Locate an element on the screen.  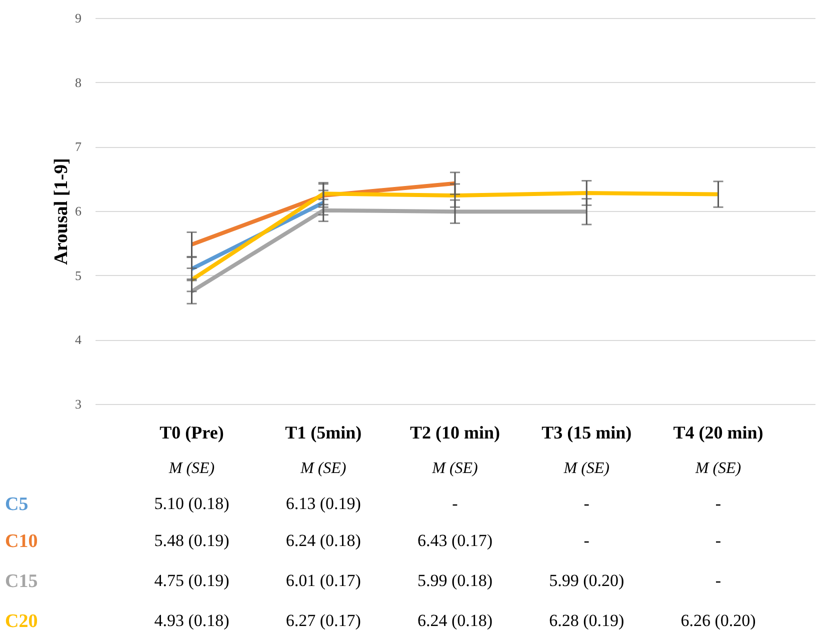
y-tick-label: 4 is located at coordinates (78, 340).